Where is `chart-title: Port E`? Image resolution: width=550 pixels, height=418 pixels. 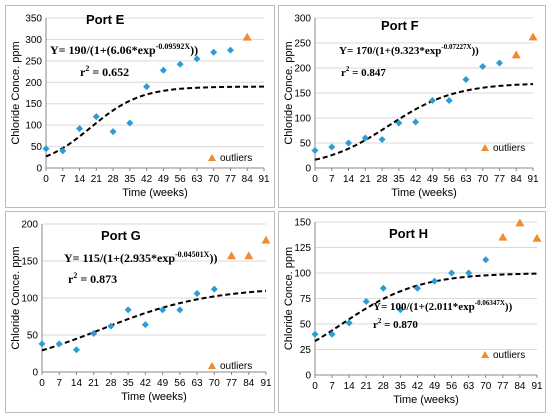
chart-title: Port E is located at coordinates (105, 19).